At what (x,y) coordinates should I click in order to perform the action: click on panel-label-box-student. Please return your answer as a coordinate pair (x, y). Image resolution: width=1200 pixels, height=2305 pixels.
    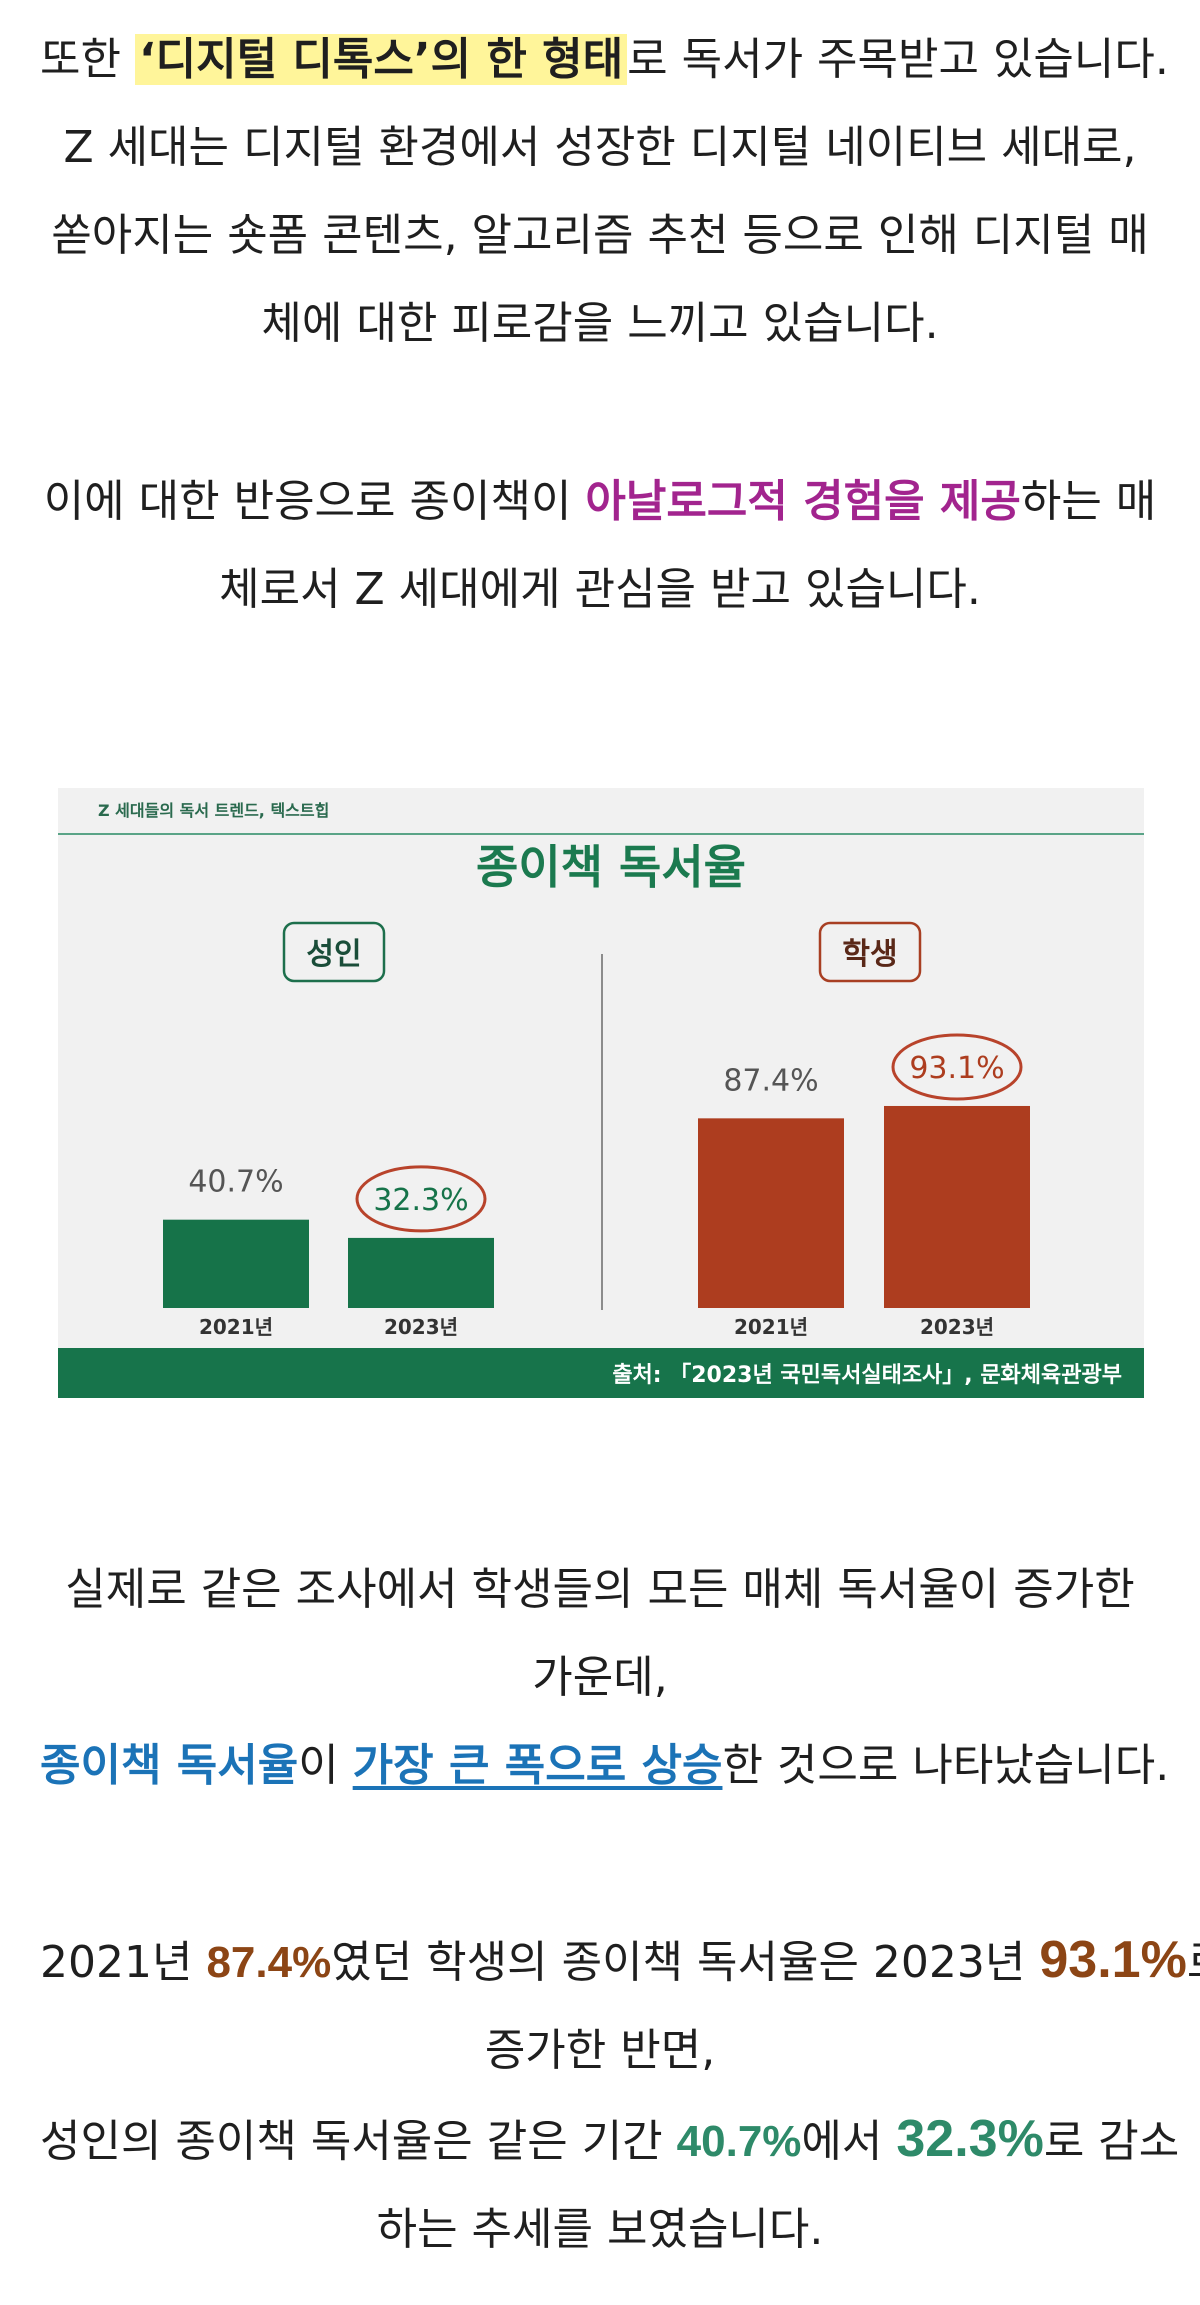
    Looking at the image, I should click on (870, 952).